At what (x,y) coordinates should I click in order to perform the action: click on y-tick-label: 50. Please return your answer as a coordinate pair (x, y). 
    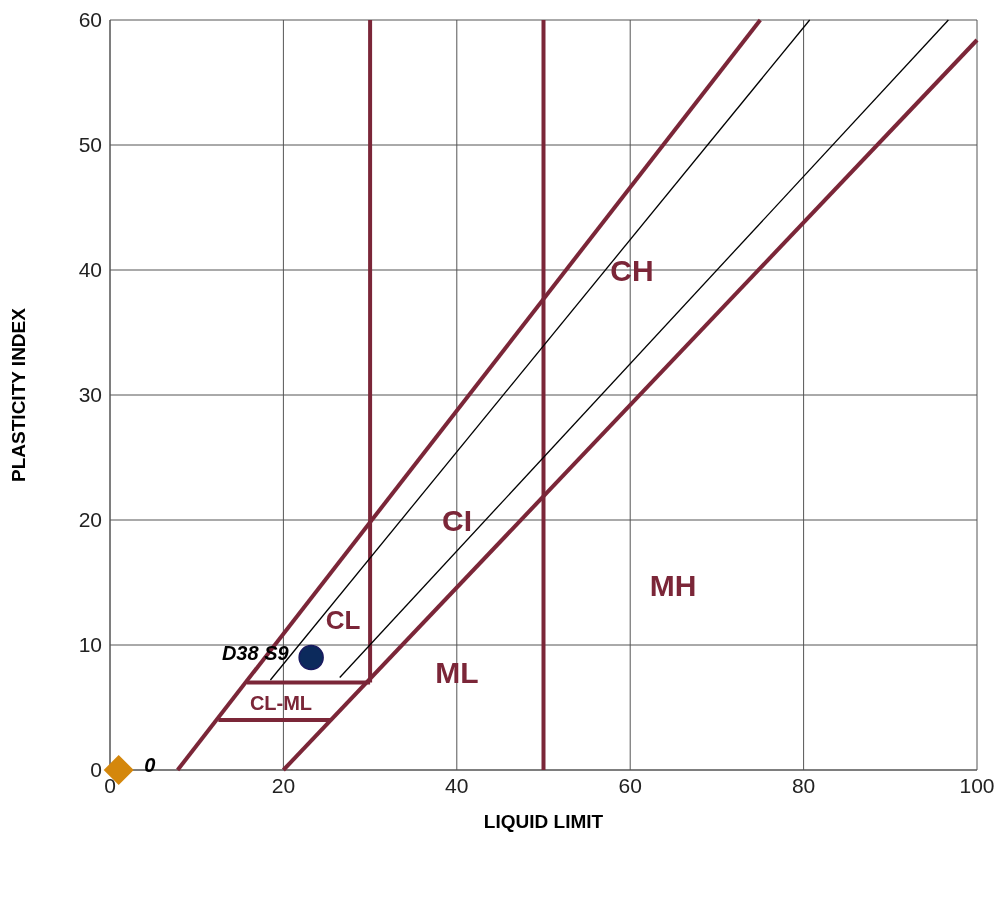
    Looking at the image, I should click on (90, 145).